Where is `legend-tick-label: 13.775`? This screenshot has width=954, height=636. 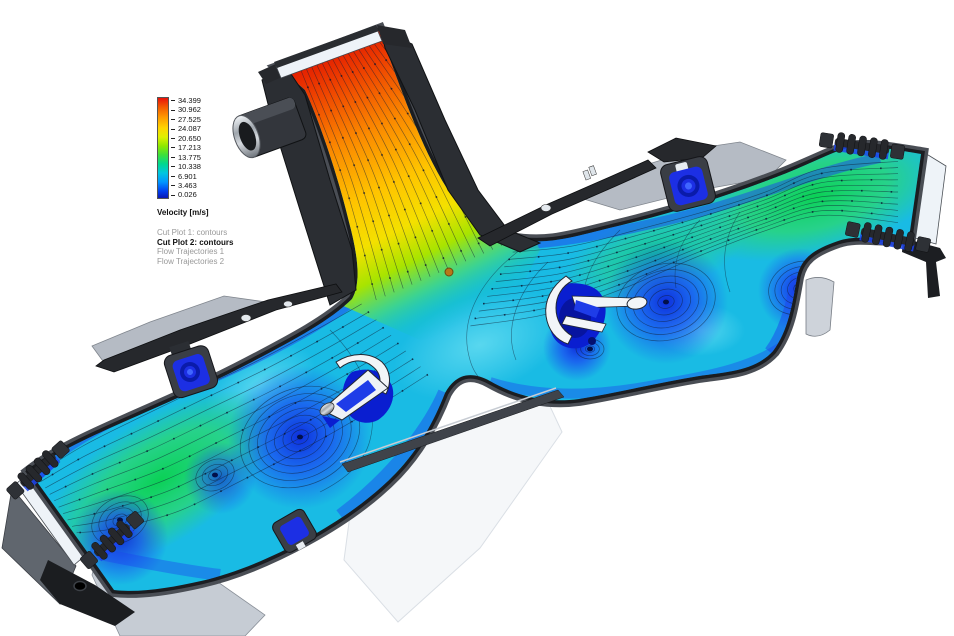
legend-tick-label: 13.775 is located at coordinates (186, 158).